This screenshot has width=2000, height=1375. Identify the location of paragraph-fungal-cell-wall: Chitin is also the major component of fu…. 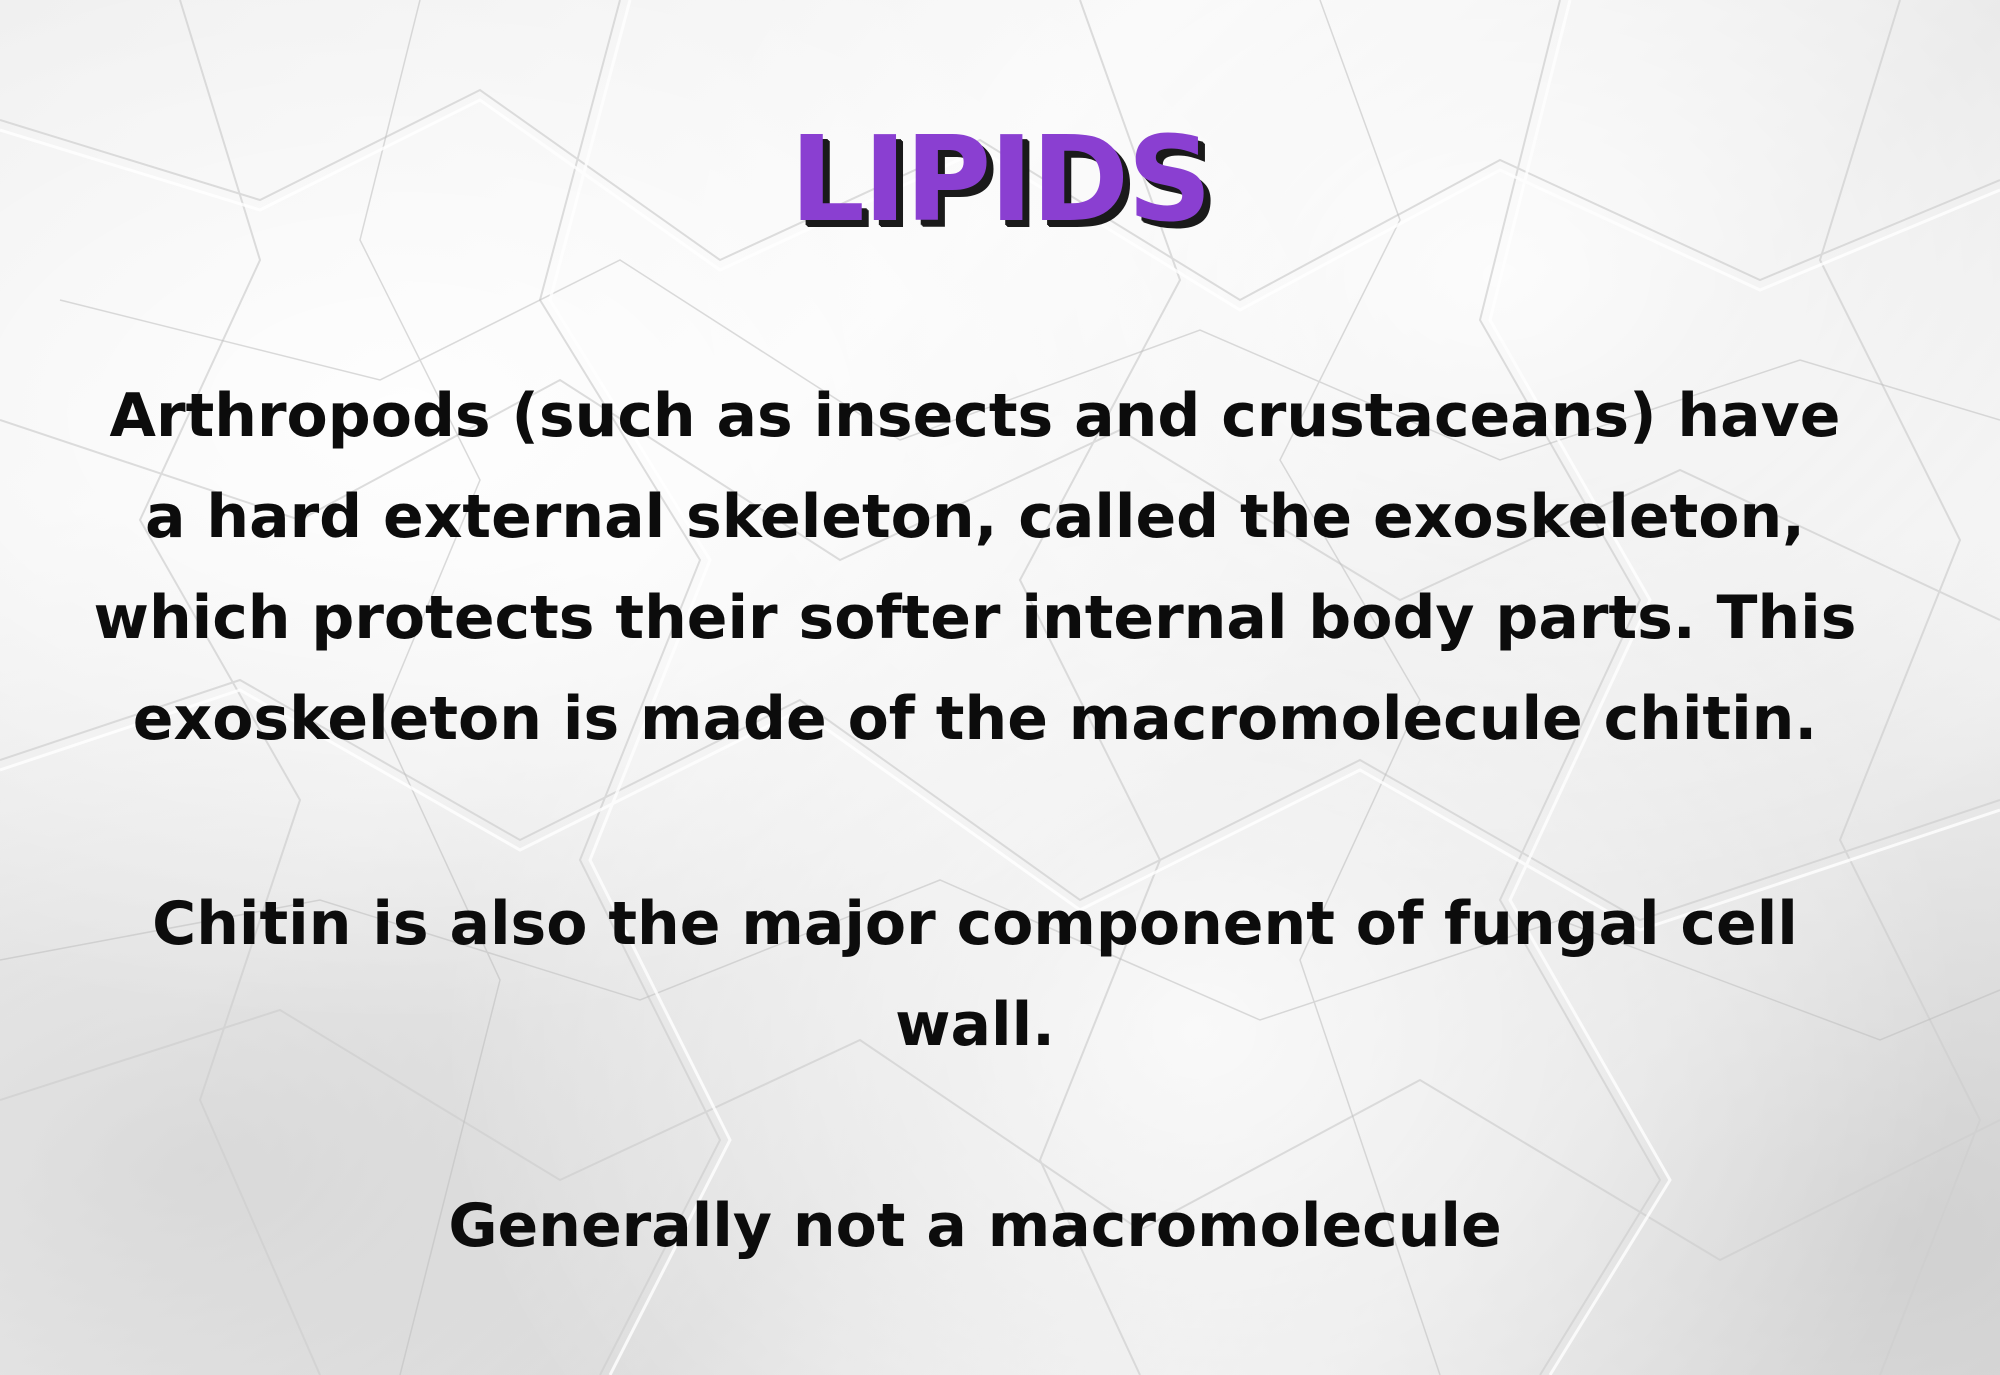
(975, 974).